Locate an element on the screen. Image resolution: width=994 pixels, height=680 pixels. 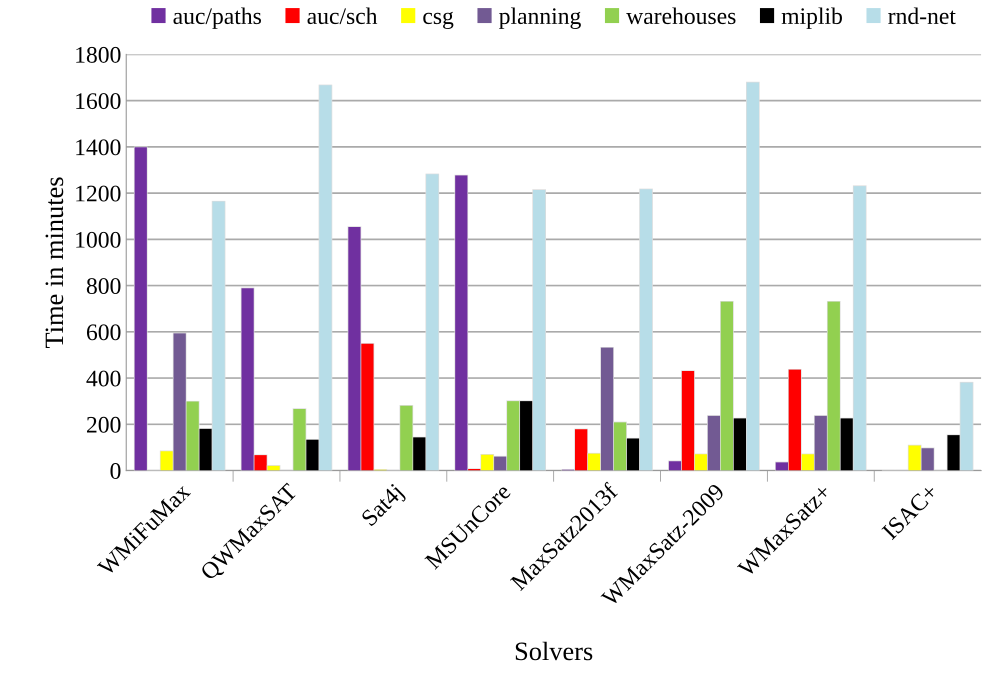
y-tick-label: 200 is located at coordinates (103, 424).